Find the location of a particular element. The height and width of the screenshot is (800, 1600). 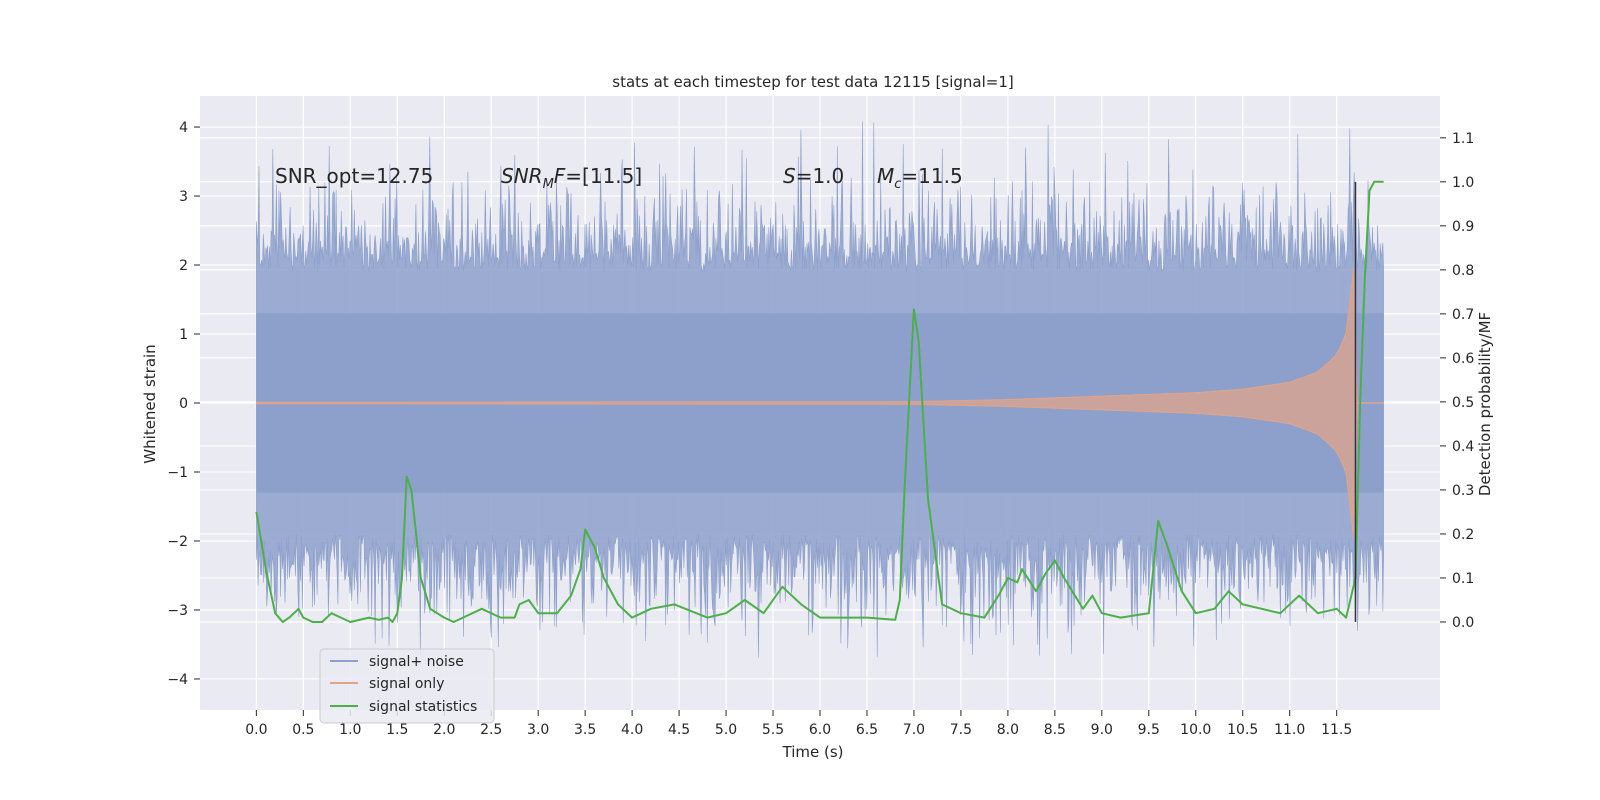

x-tick-label: 7.0 is located at coordinates (914, 730).